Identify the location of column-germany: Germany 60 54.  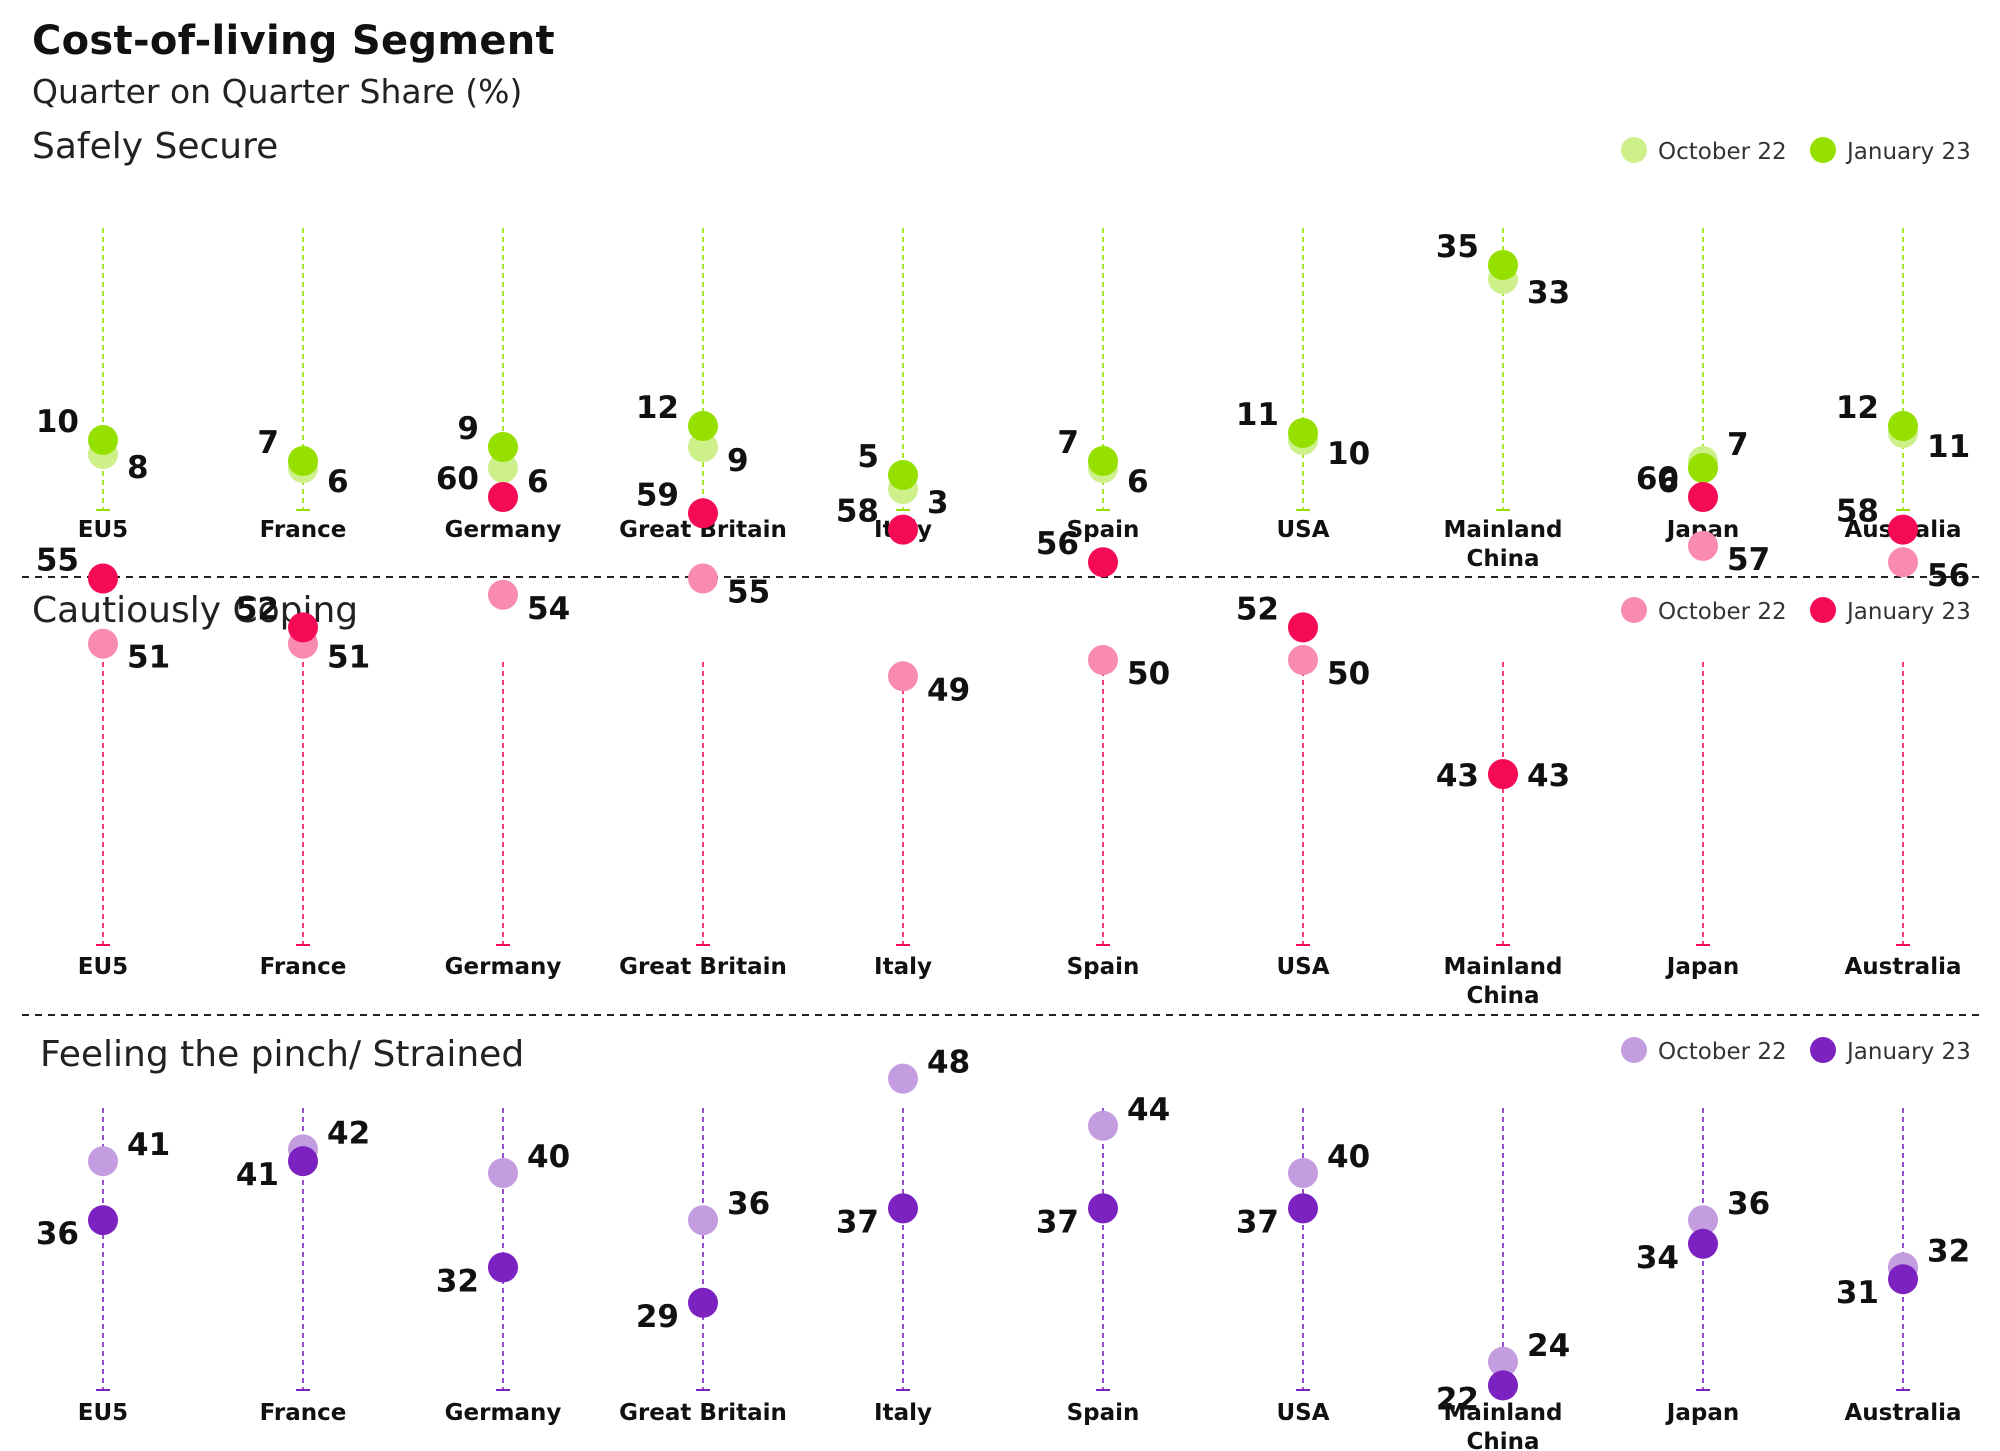
(503, 720).